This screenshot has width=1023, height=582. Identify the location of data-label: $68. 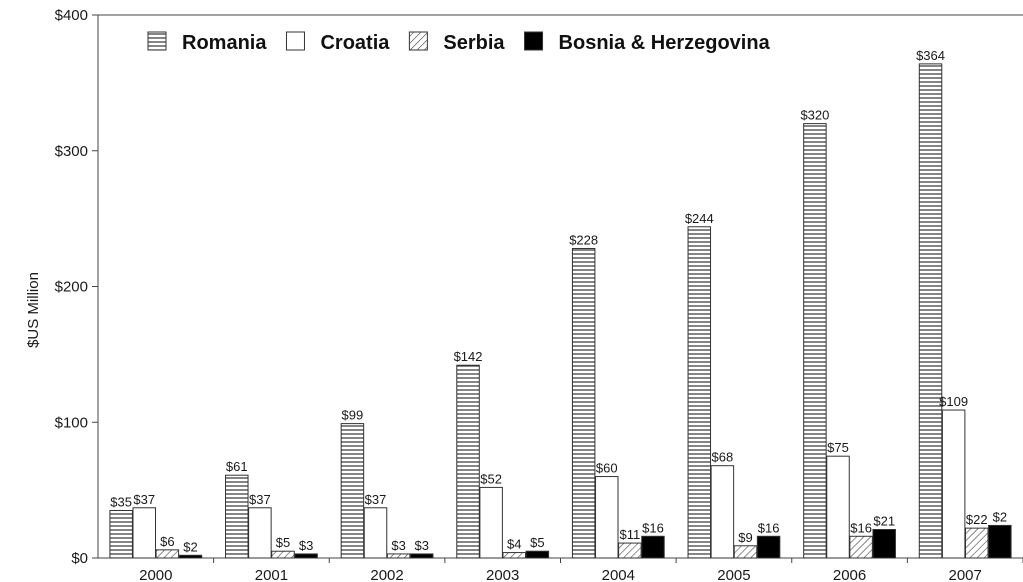
(723, 457).